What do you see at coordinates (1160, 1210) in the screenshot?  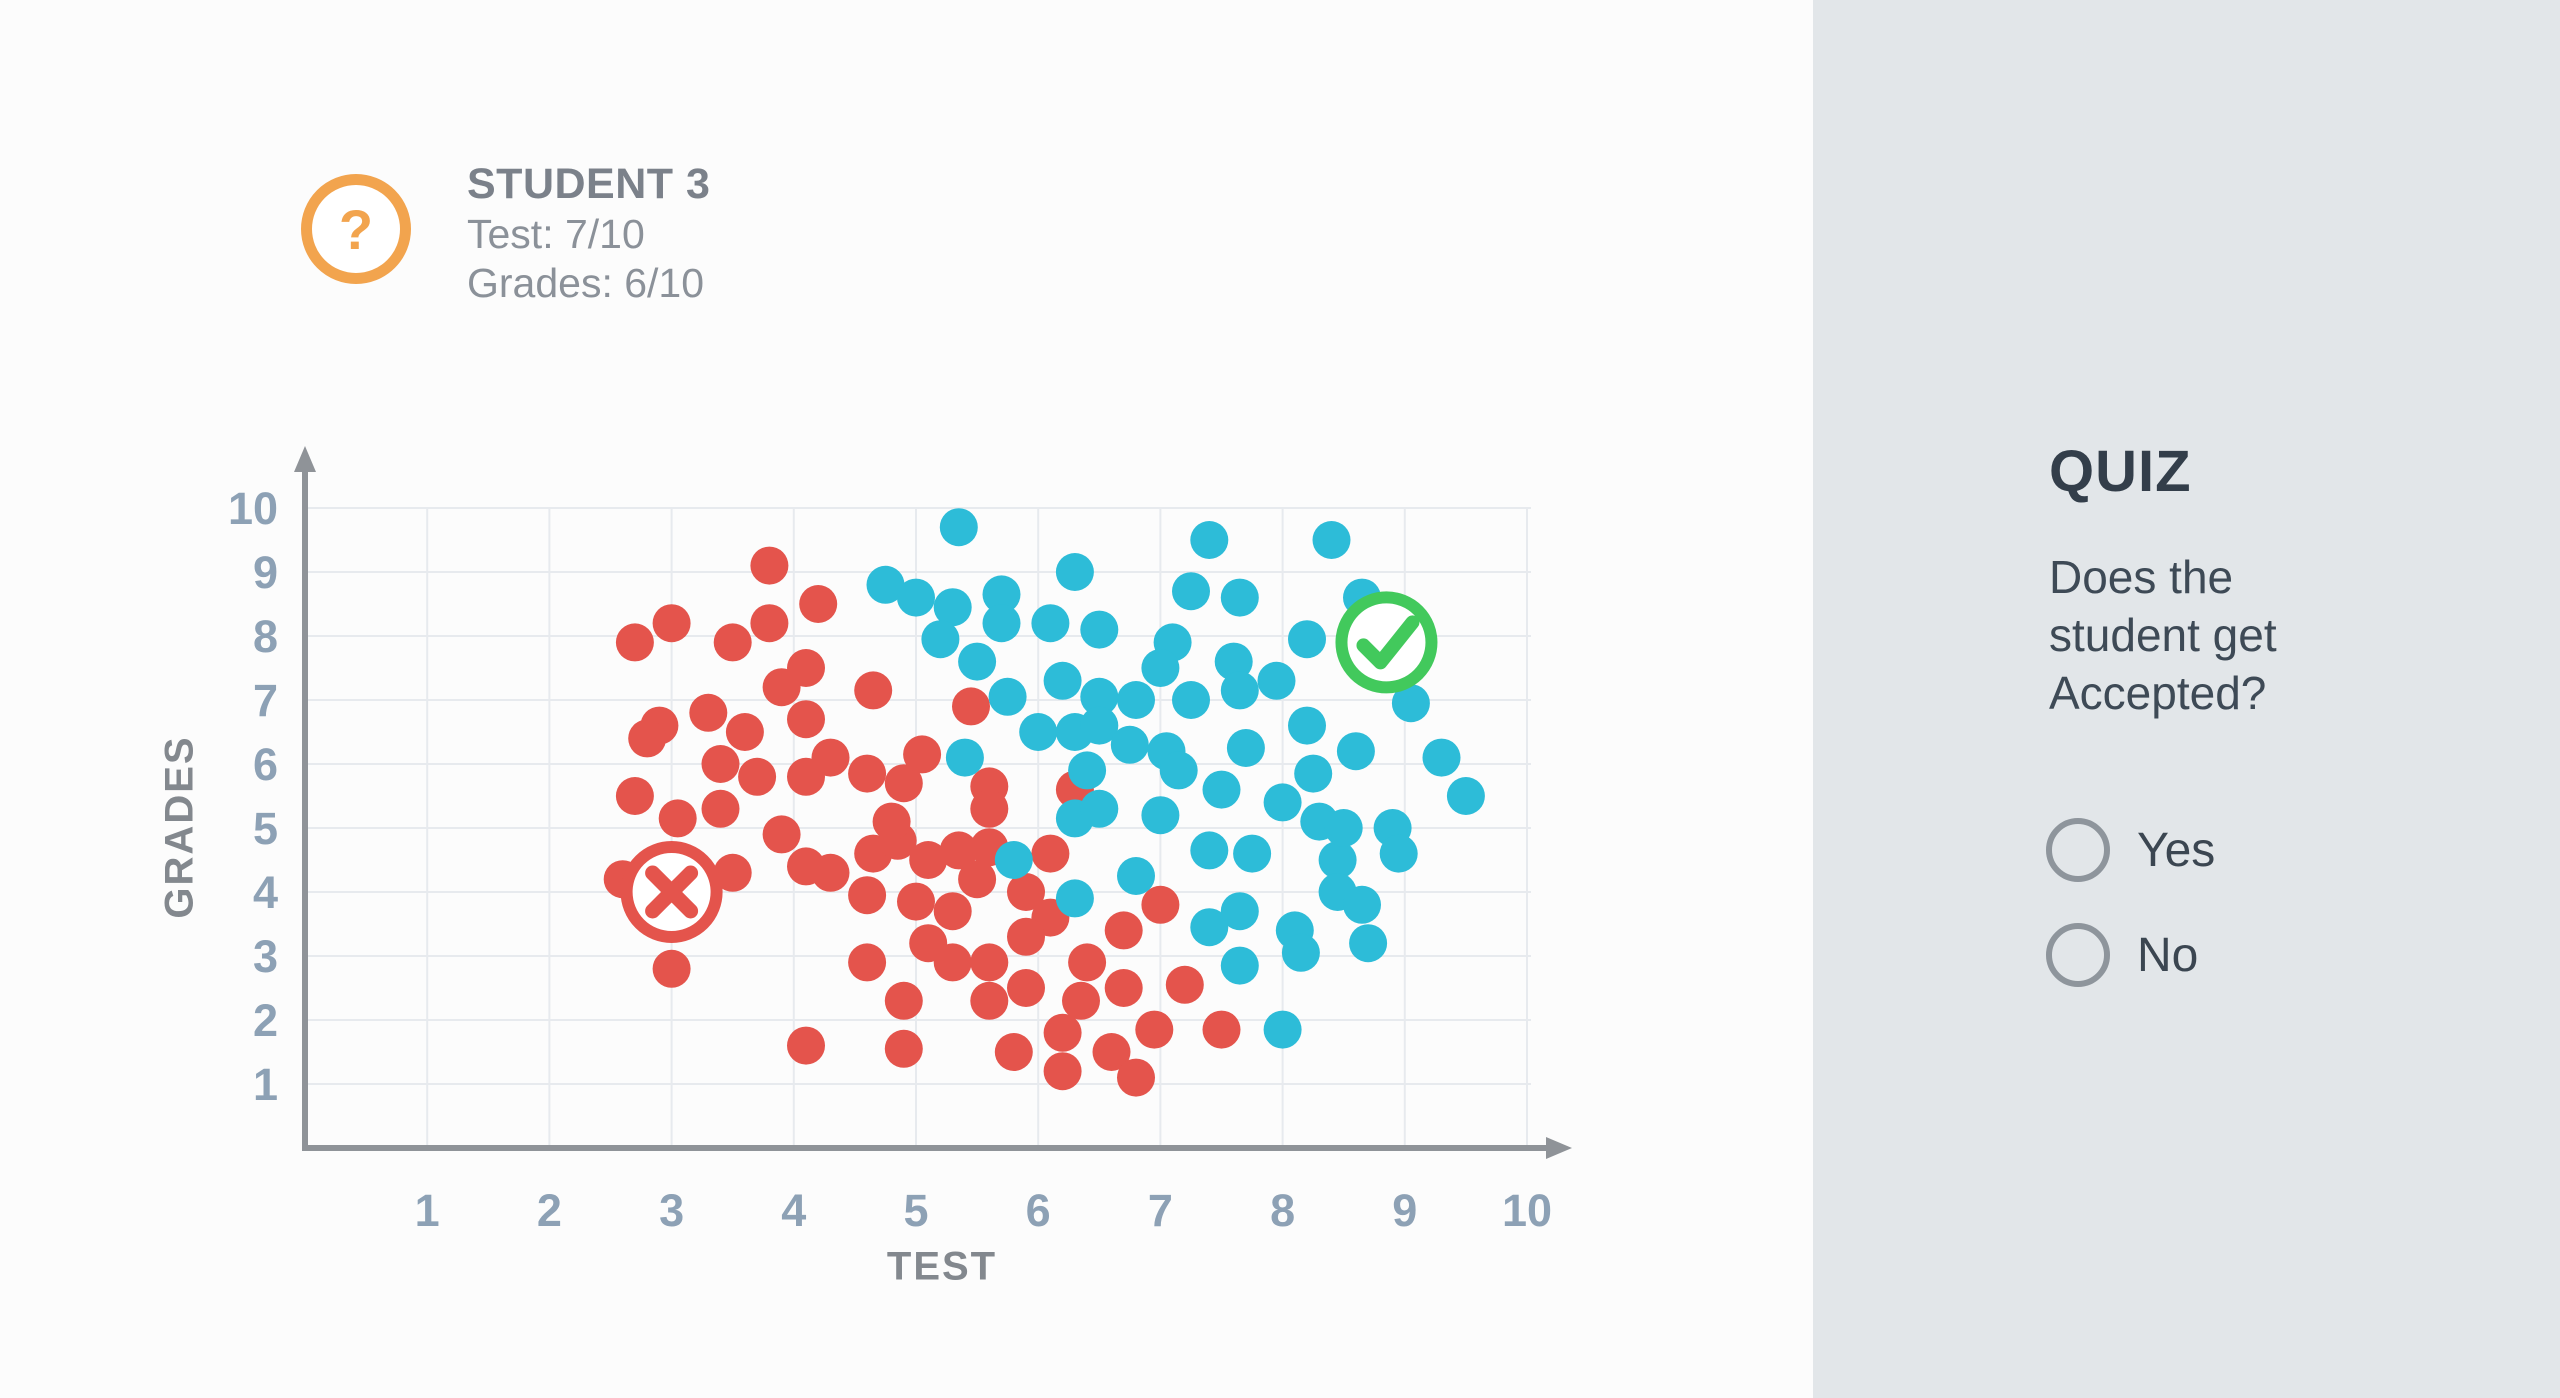 I see `x-tick-label: 7` at bounding box center [1160, 1210].